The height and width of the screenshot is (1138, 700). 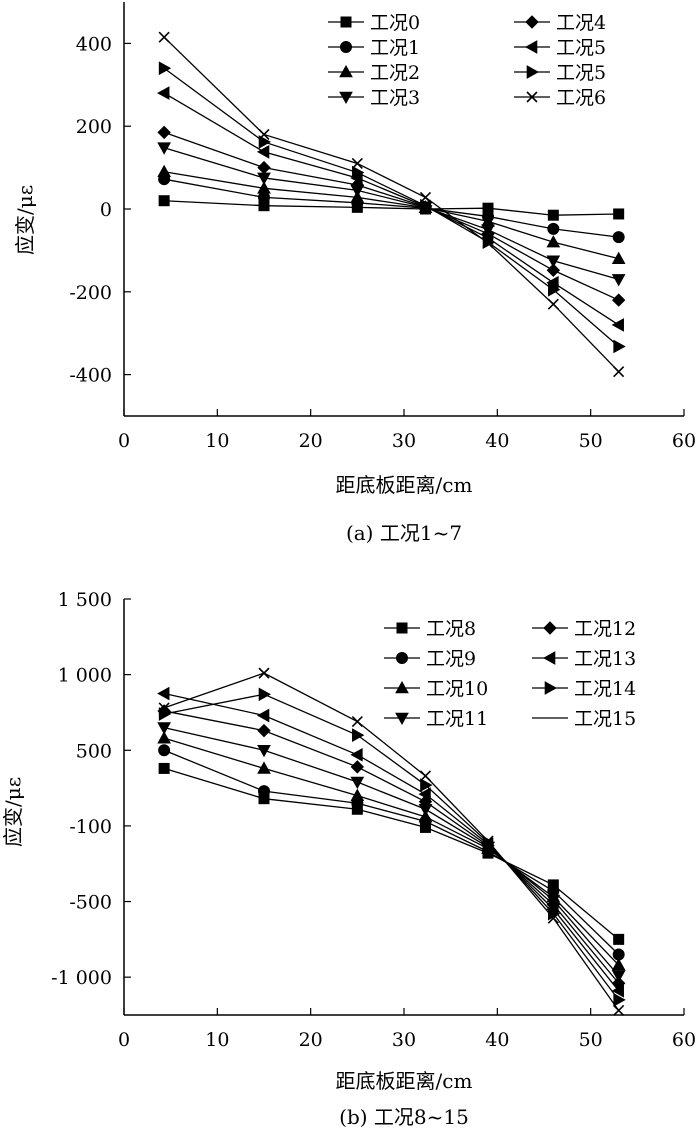 What do you see at coordinates (124, 441) in the screenshot?
I see `panel-a-x-tick-label: 0` at bounding box center [124, 441].